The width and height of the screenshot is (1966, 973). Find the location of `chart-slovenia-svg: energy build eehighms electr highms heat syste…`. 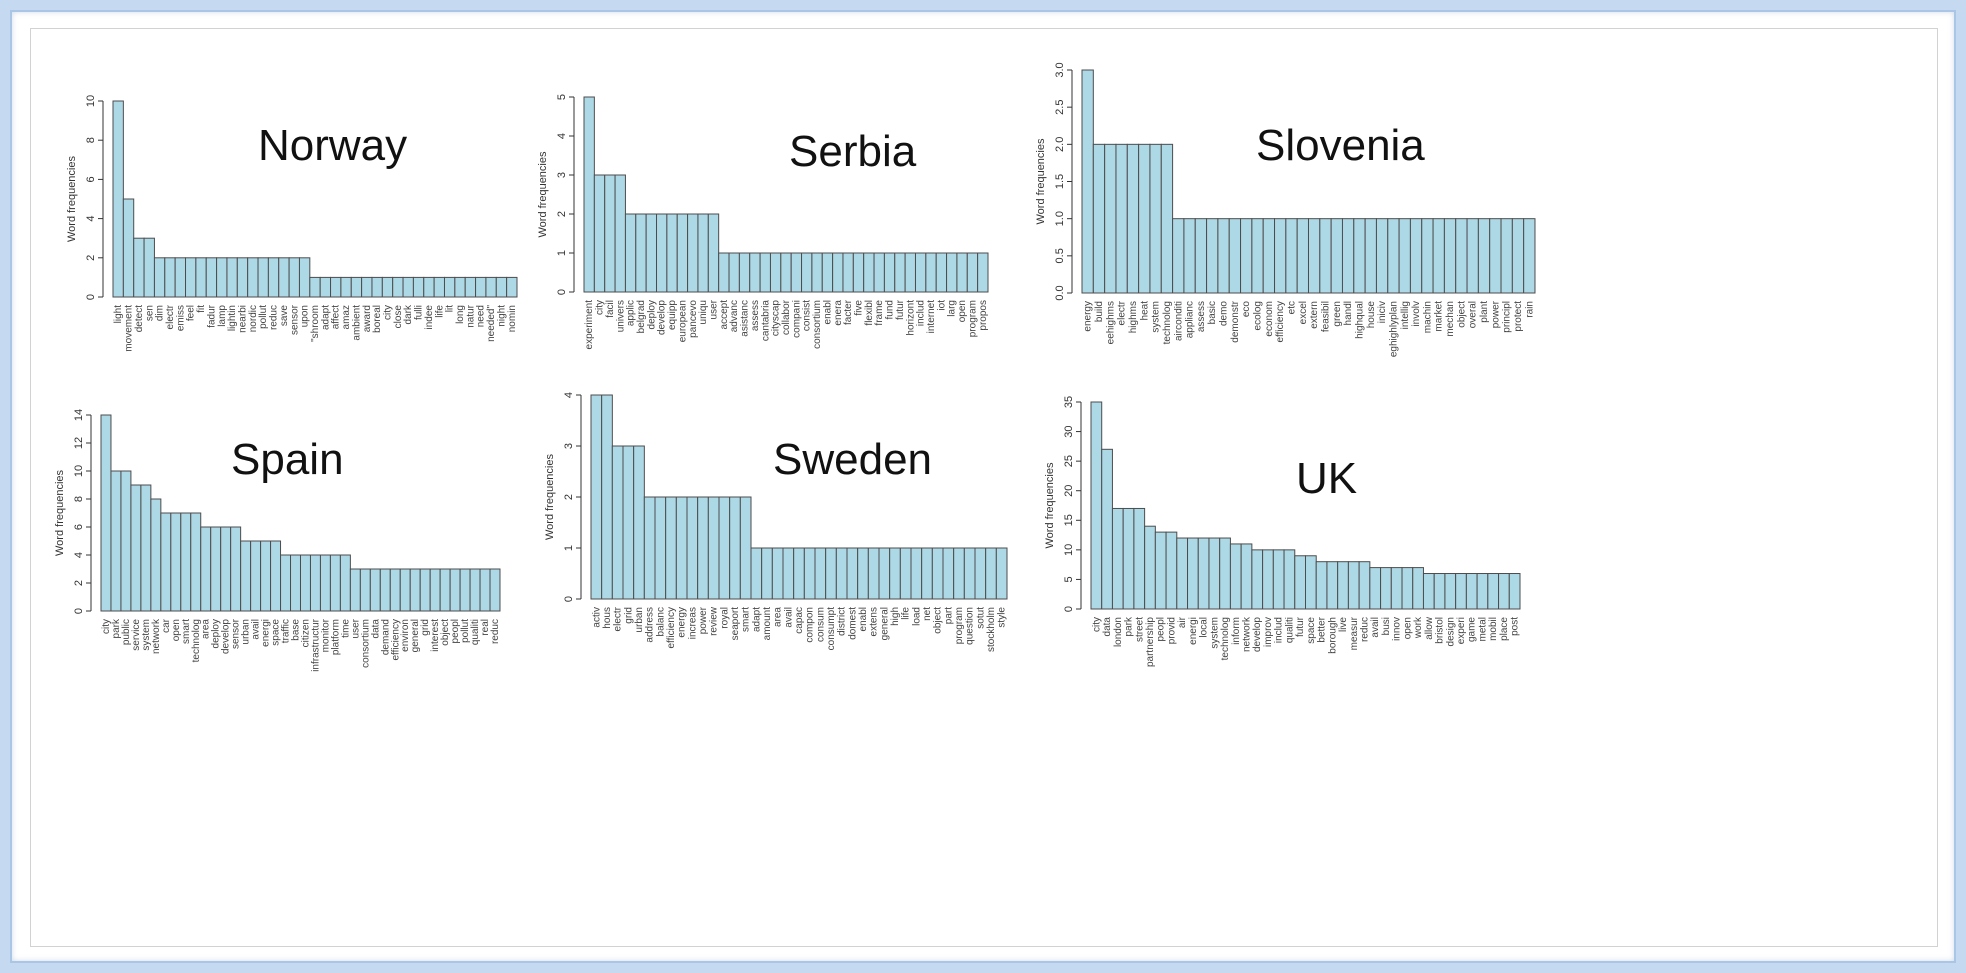

chart-slovenia-svg: energy build eehighms electr highms heat syste… is located at coordinates (1285, 209).